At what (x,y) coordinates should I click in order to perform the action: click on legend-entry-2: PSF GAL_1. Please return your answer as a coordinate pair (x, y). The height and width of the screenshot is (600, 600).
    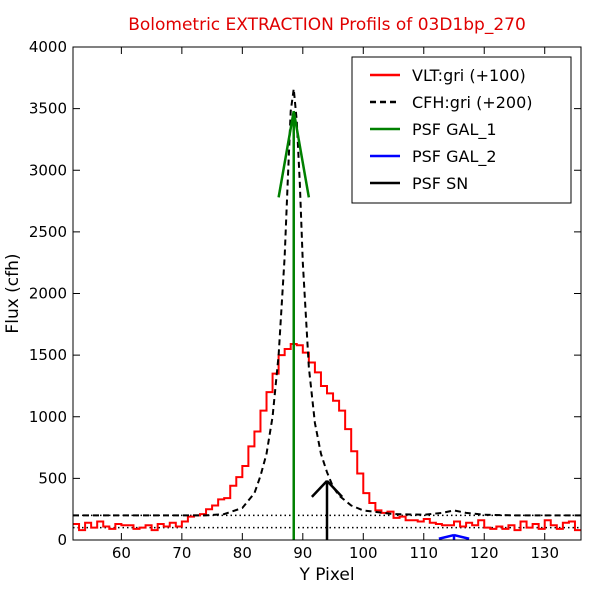
    Looking at the image, I should click on (454, 130).